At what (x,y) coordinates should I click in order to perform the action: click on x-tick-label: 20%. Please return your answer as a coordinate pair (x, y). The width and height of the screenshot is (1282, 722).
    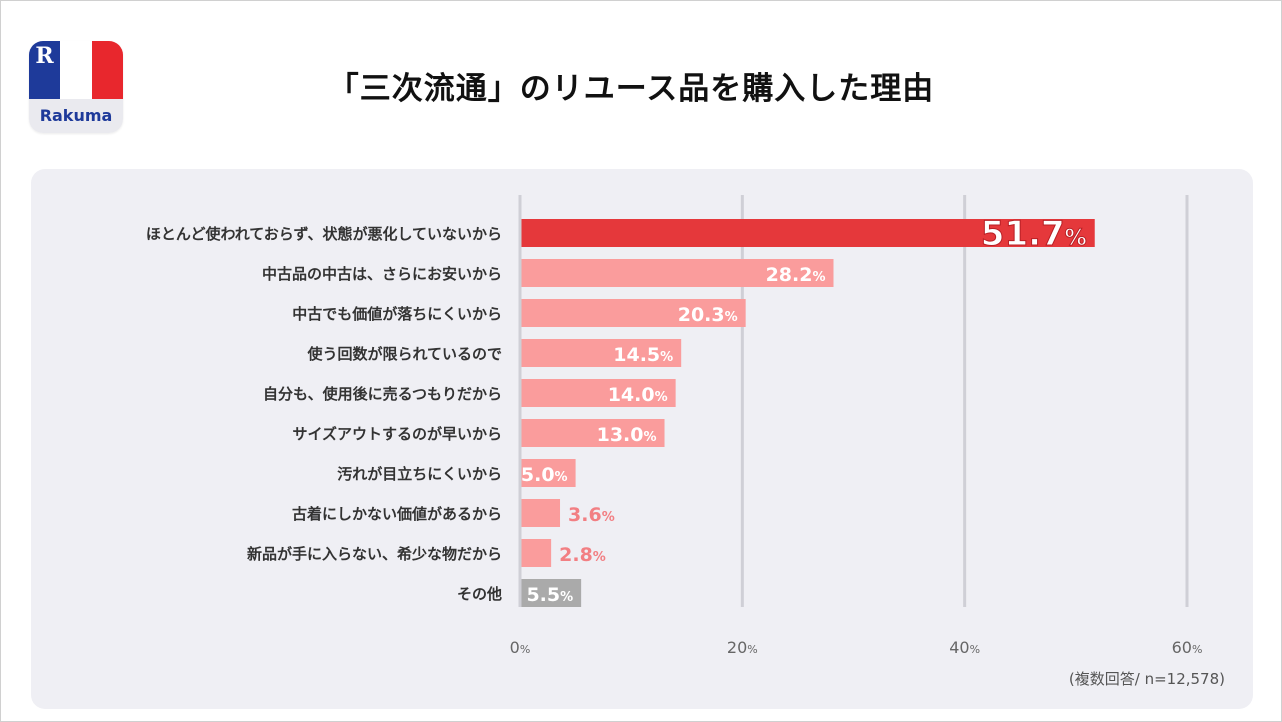
    Looking at the image, I should click on (742, 647).